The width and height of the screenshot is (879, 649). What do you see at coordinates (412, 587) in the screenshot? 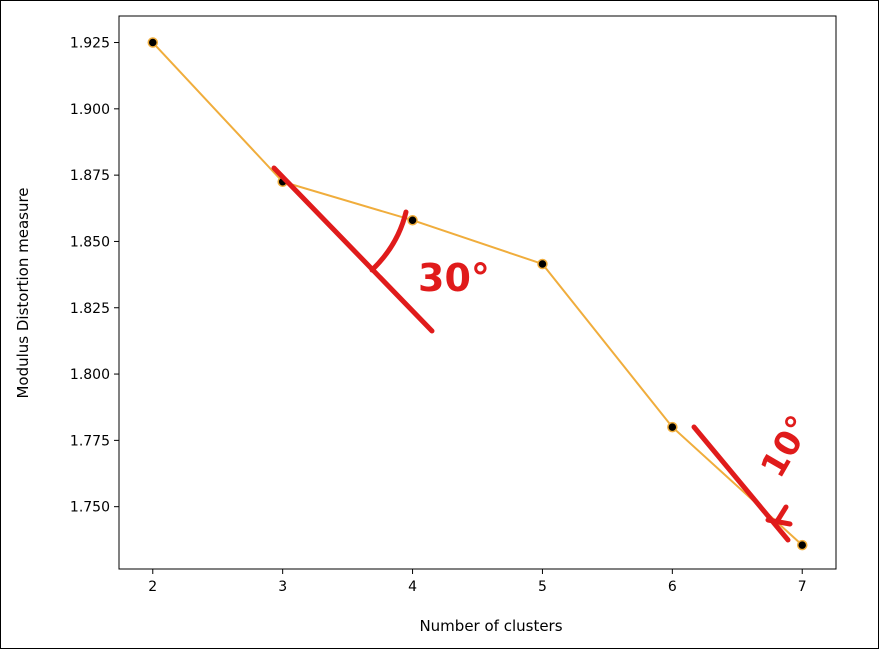
I see `x-tick-label: 4` at bounding box center [412, 587].